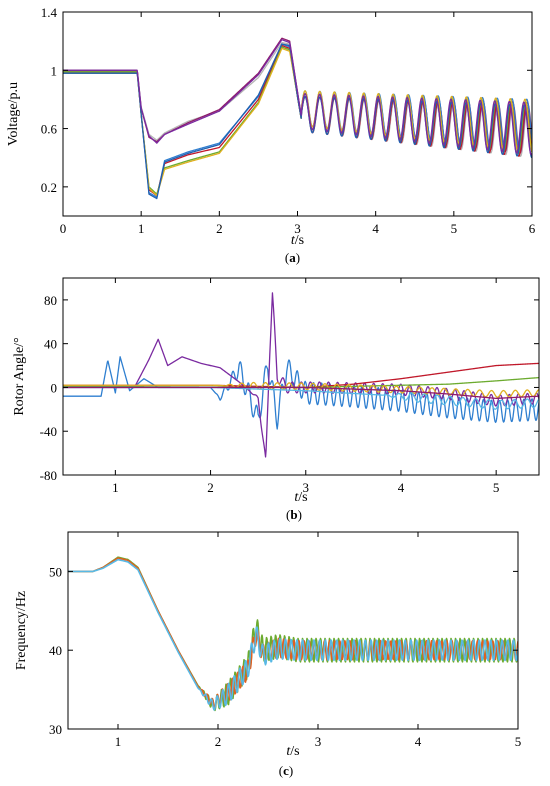 Image resolution: width=550 pixels, height=786 pixels. Describe the element at coordinates (54, 70) in the screenshot. I see `y-tick-label: 1` at that location.